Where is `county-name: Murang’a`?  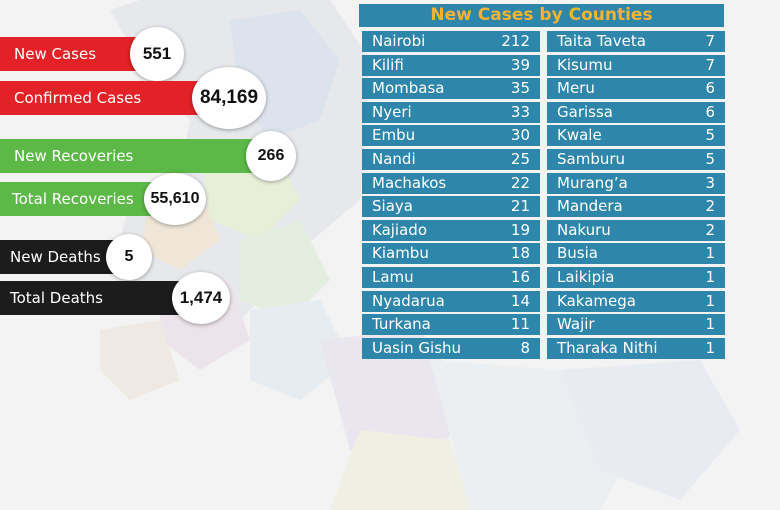
county-name: Murang’a is located at coordinates (592, 183).